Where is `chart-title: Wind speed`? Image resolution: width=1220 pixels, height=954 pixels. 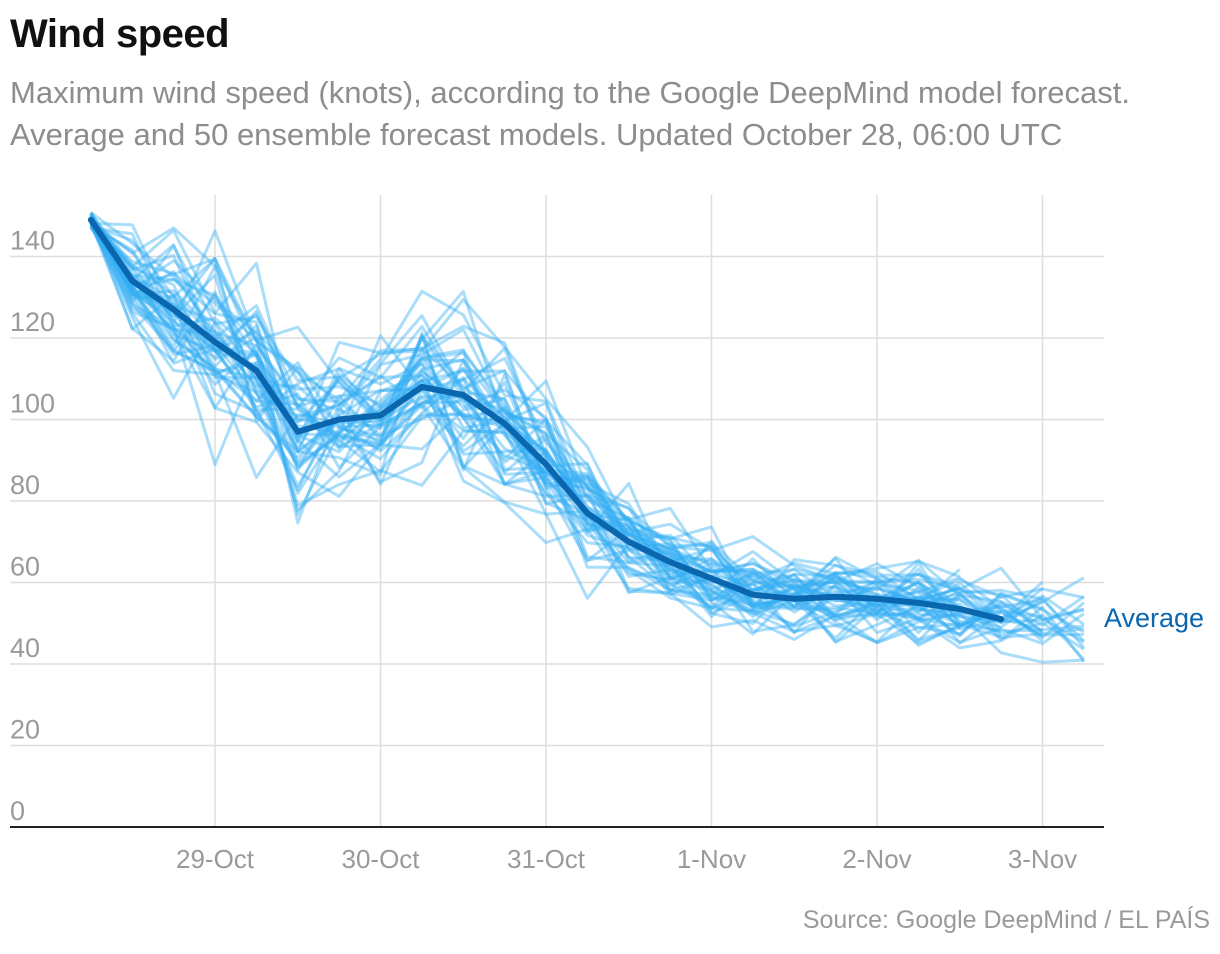 chart-title: Wind speed is located at coordinates (120, 34).